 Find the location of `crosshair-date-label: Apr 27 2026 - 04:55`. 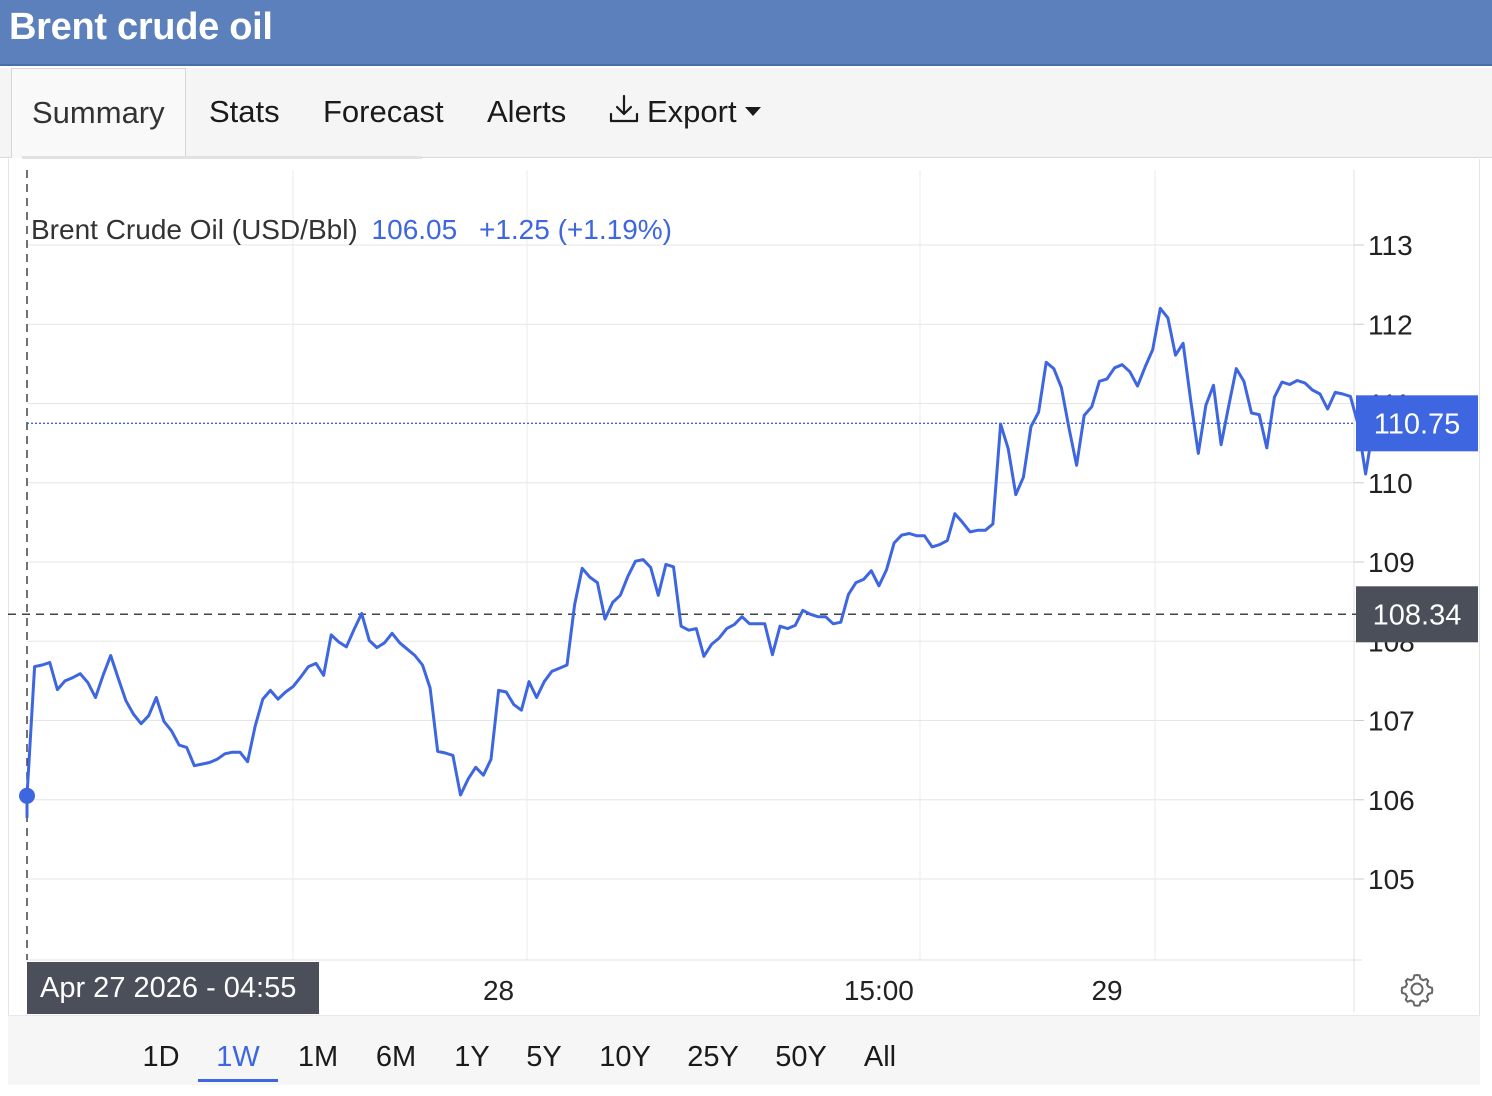

crosshair-date-label: Apr 27 2026 - 04:55 is located at coordinates (173, 988).